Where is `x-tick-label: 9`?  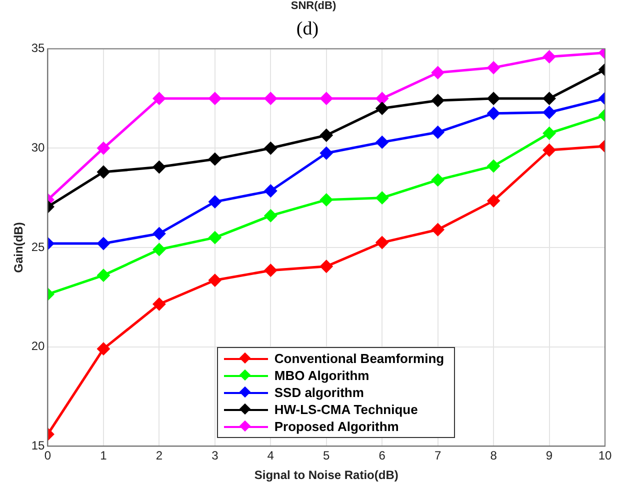
x-tick-label: 9 is located at coordinates (549, 455).